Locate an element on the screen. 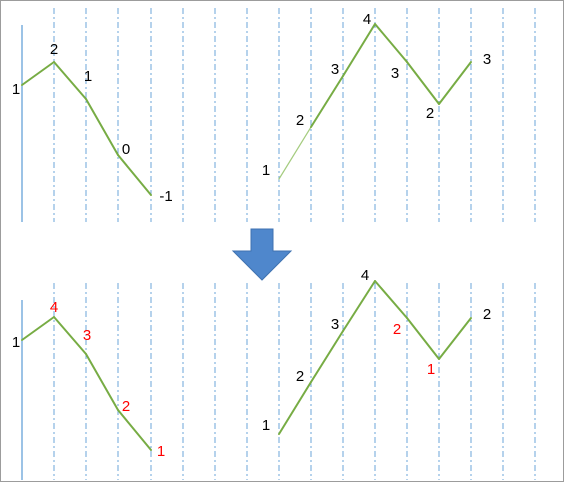 This screenshot has width=566, height=484. down-arrow-icon is located at coordinates (262, 254).